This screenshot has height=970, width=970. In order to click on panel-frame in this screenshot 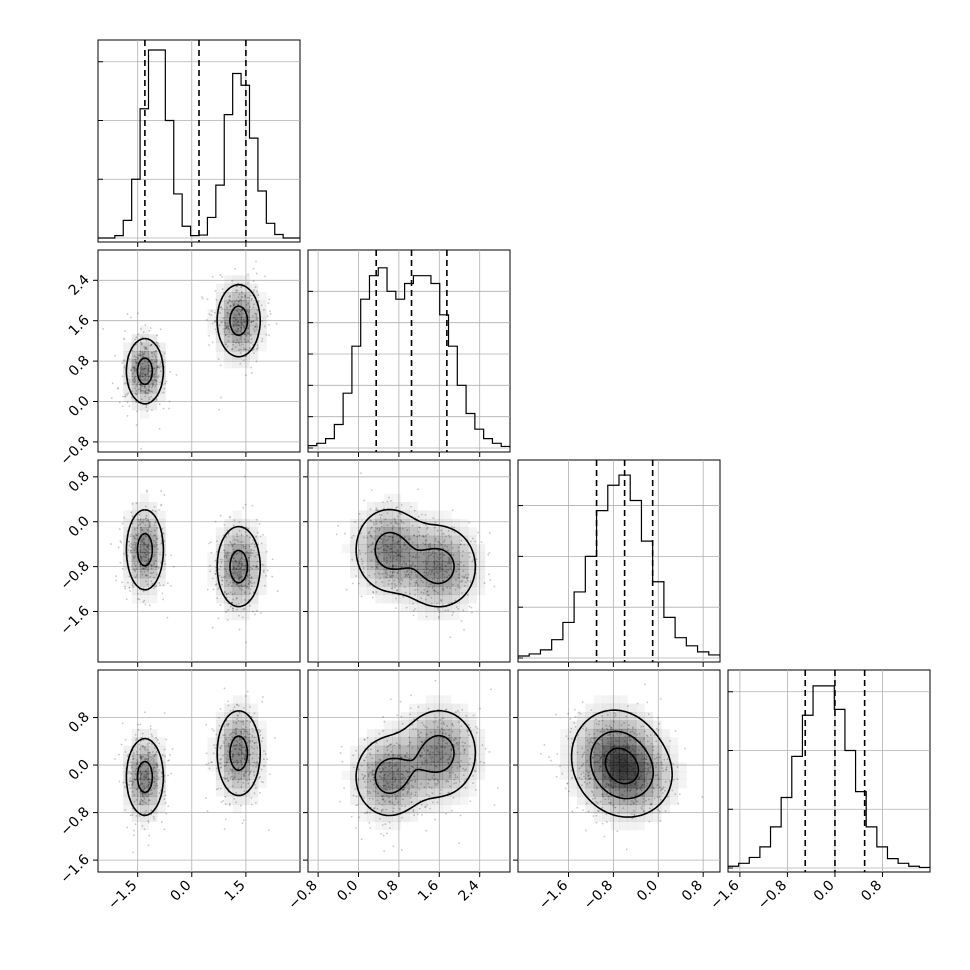, I will do `click(199, 561)`.